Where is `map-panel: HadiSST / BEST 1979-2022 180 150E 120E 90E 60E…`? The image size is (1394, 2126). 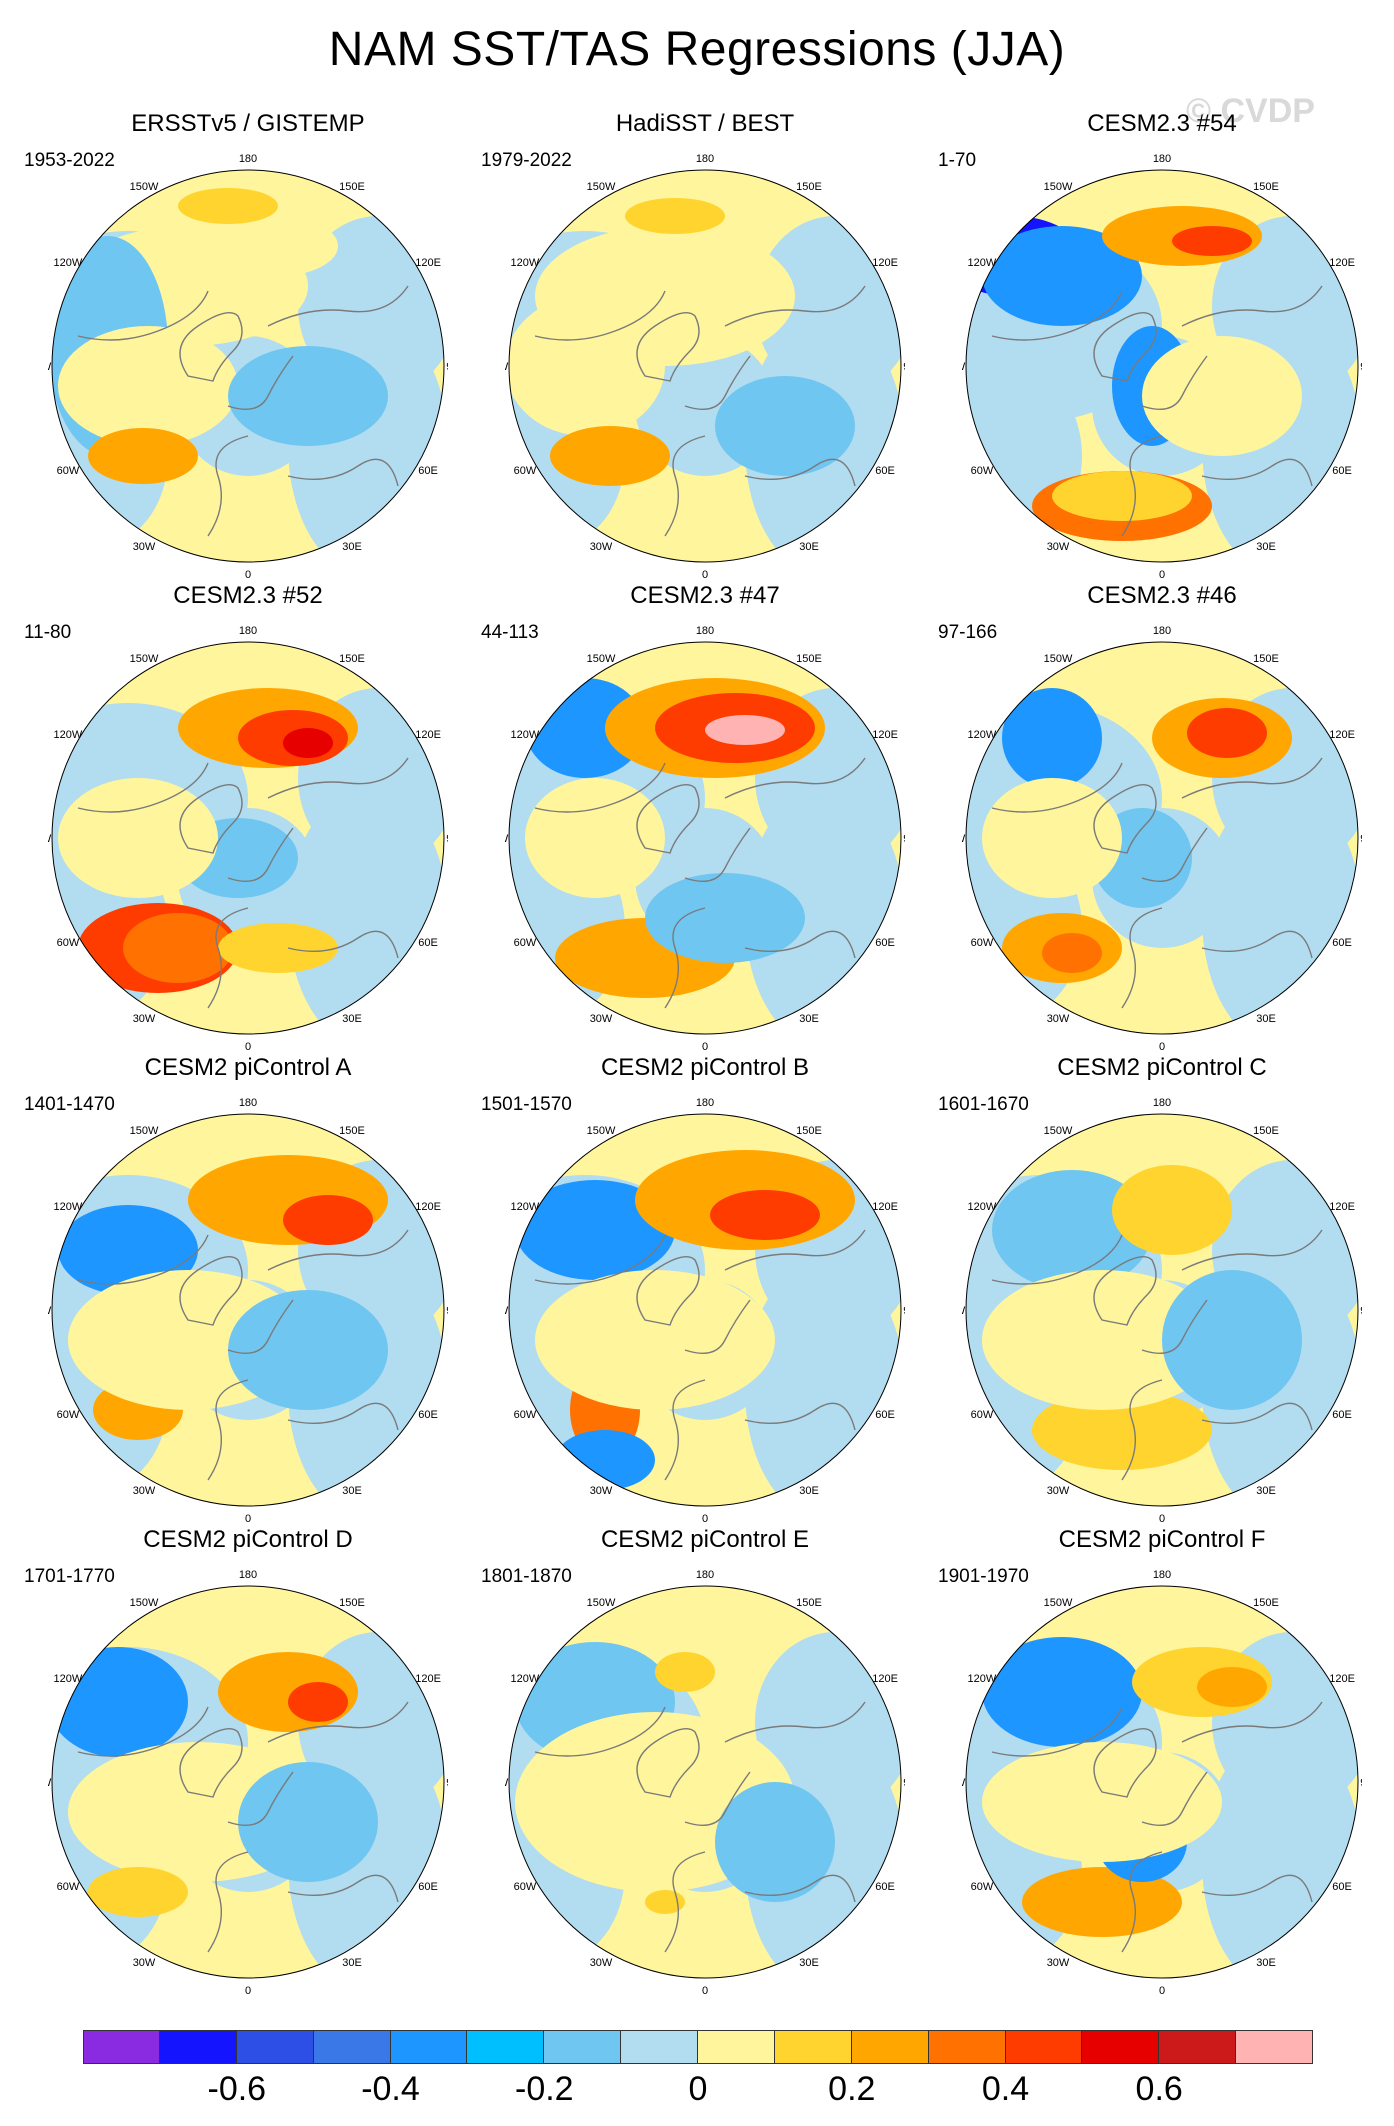 map-panel: HadiSST / BEST 1979-2022 180 150E 120E 90E 60E… is located at coordinates (705, 345).